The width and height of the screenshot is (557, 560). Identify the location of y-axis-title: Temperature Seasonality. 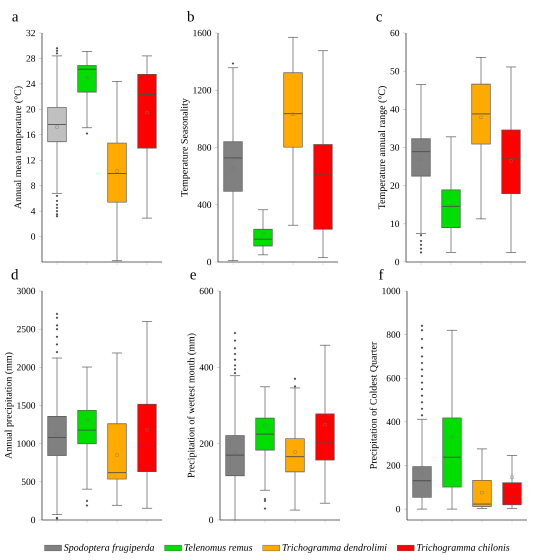
(185, 147).